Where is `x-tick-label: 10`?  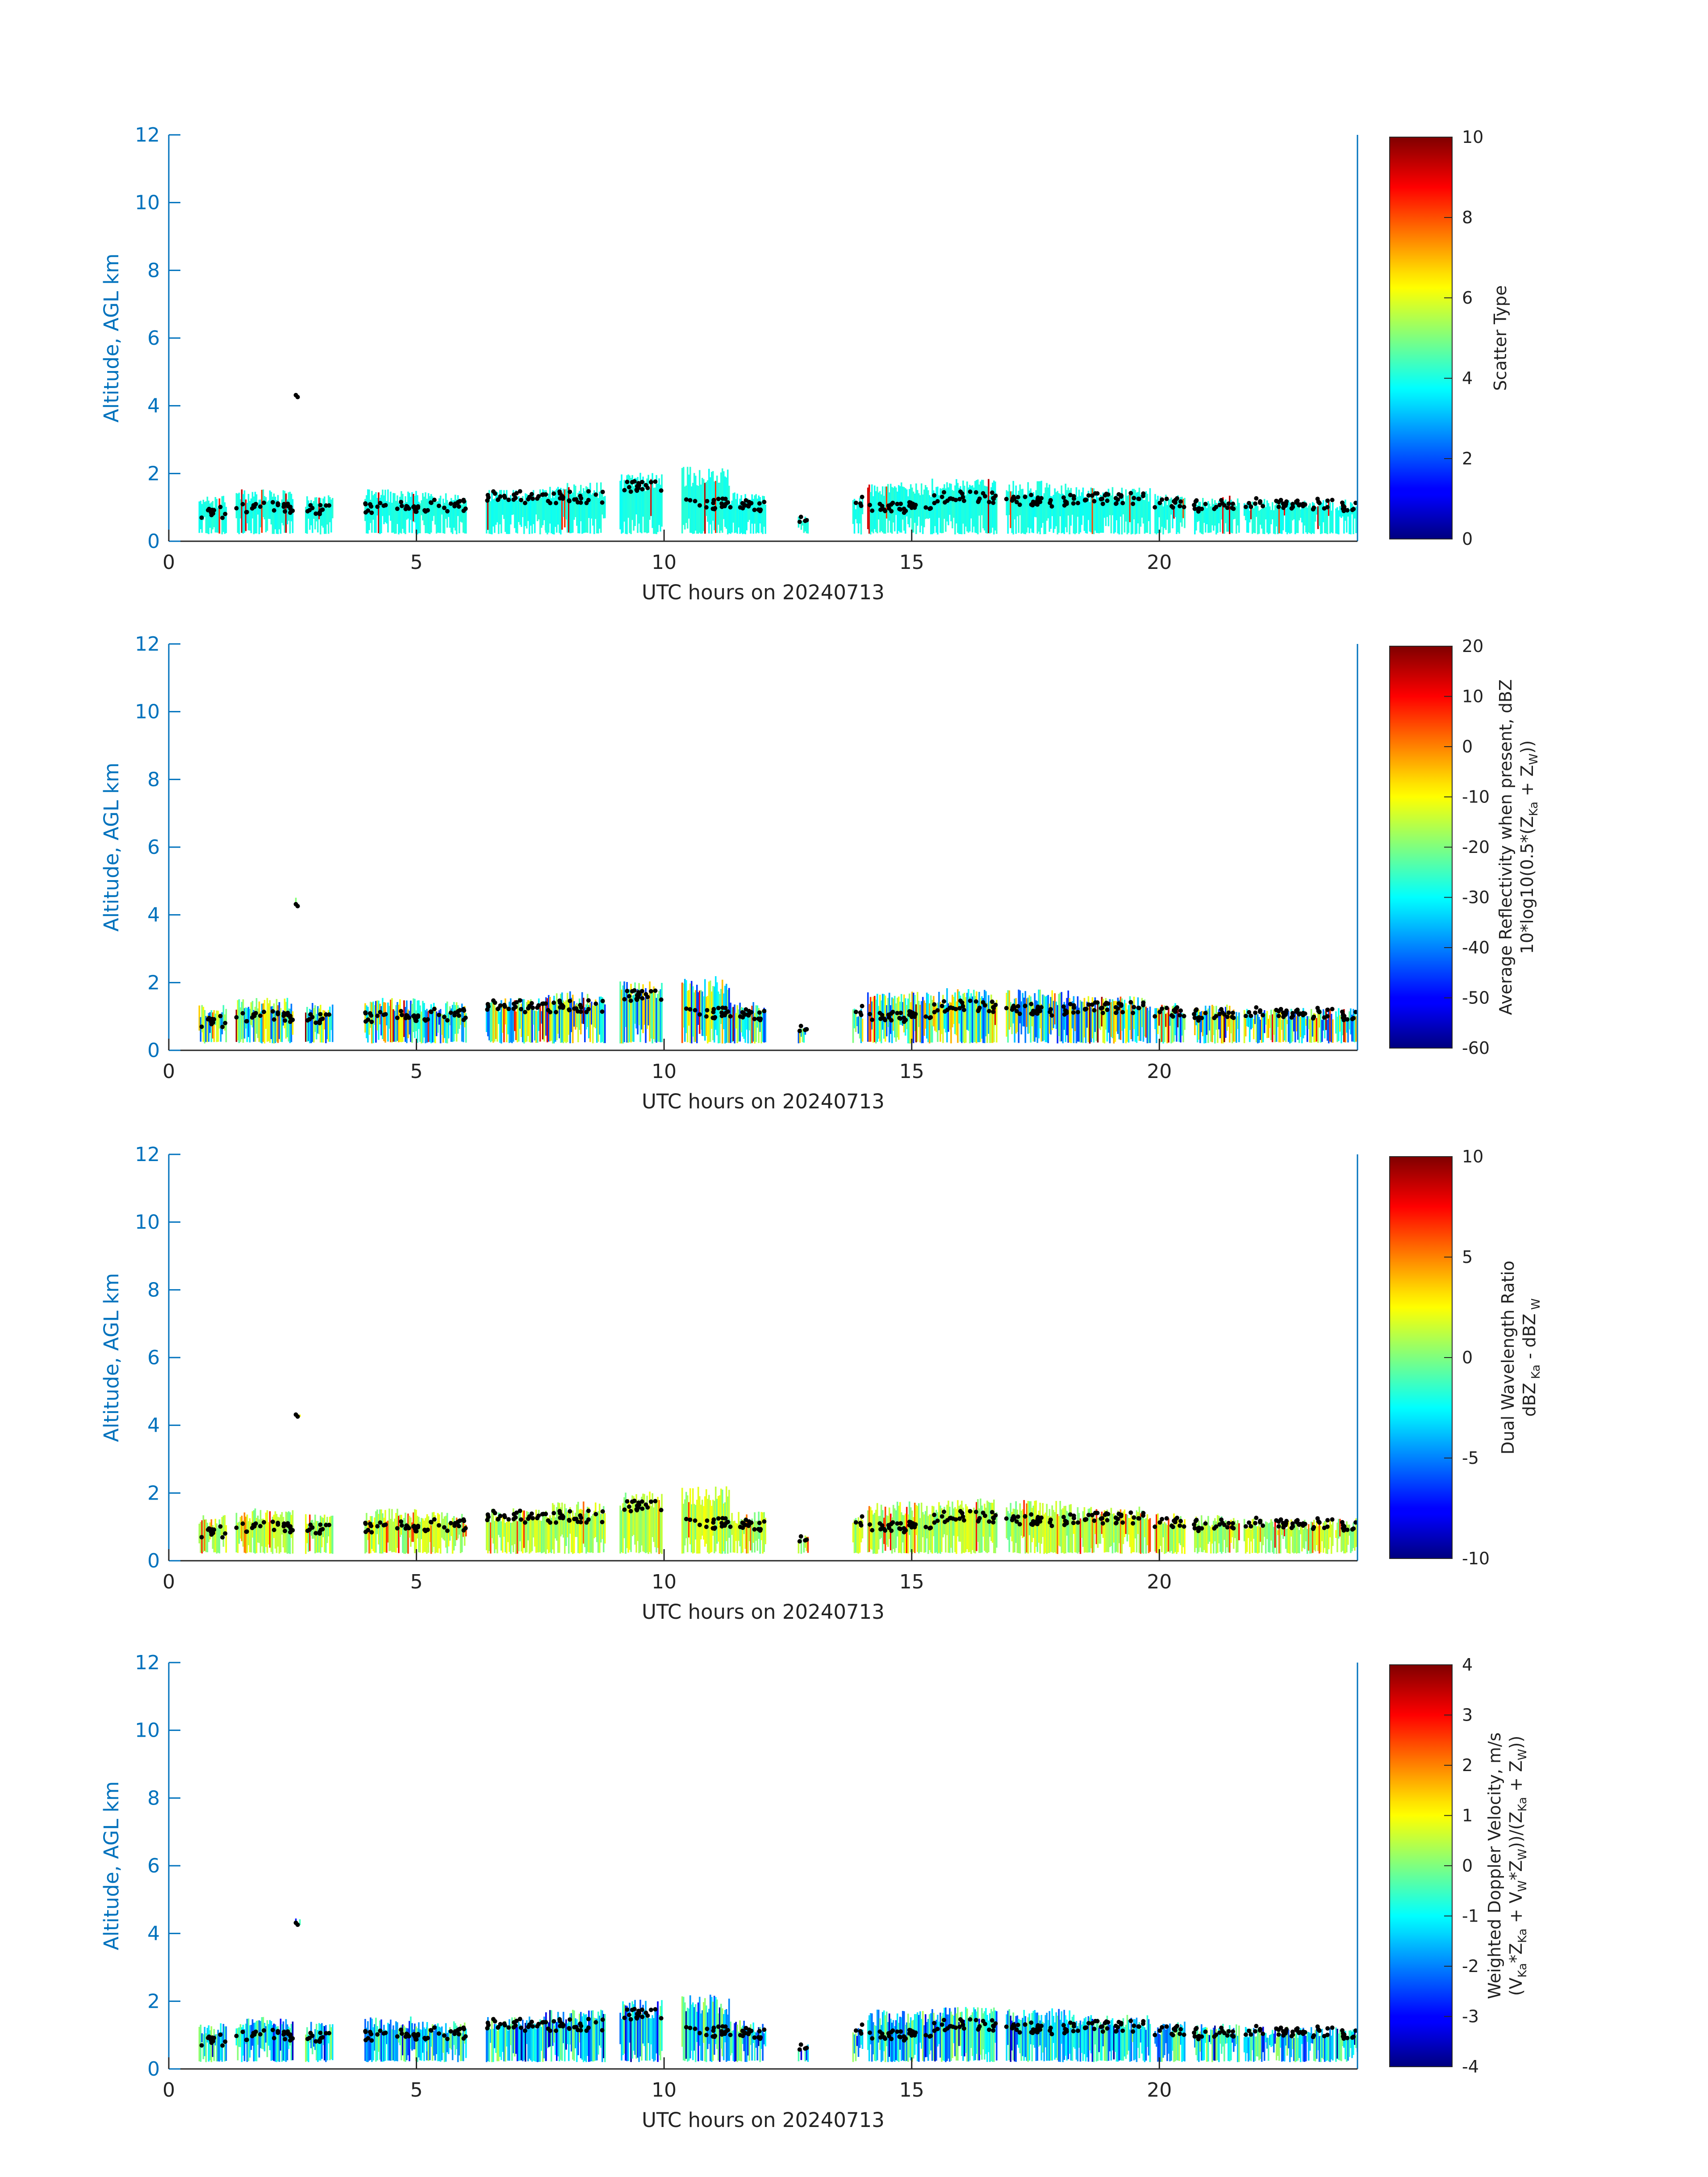 x-tick-label: 10 is located at coordinates (664, 1582).